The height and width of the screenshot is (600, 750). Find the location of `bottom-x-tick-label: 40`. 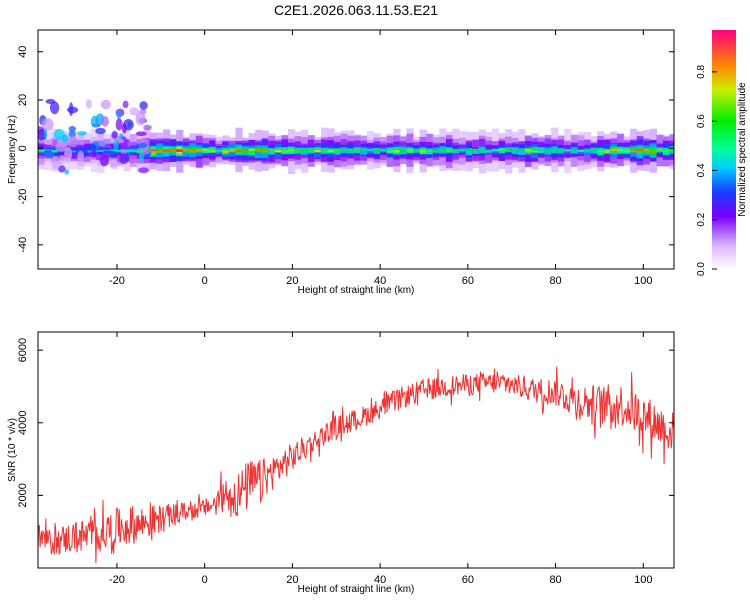

bottom-x-tick-label: 40 is located at coordinates (380, 580).